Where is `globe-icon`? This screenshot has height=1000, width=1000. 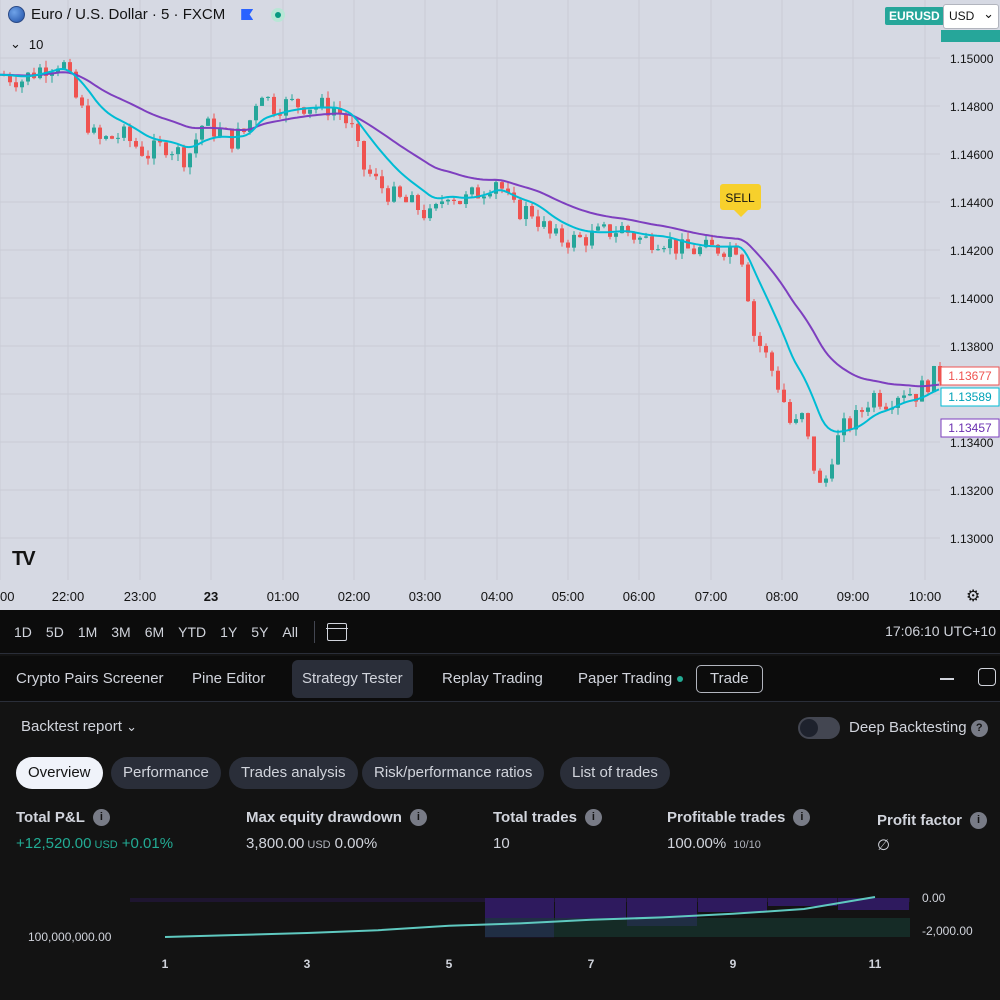 globe-icon is located at coordinates (16, 14).